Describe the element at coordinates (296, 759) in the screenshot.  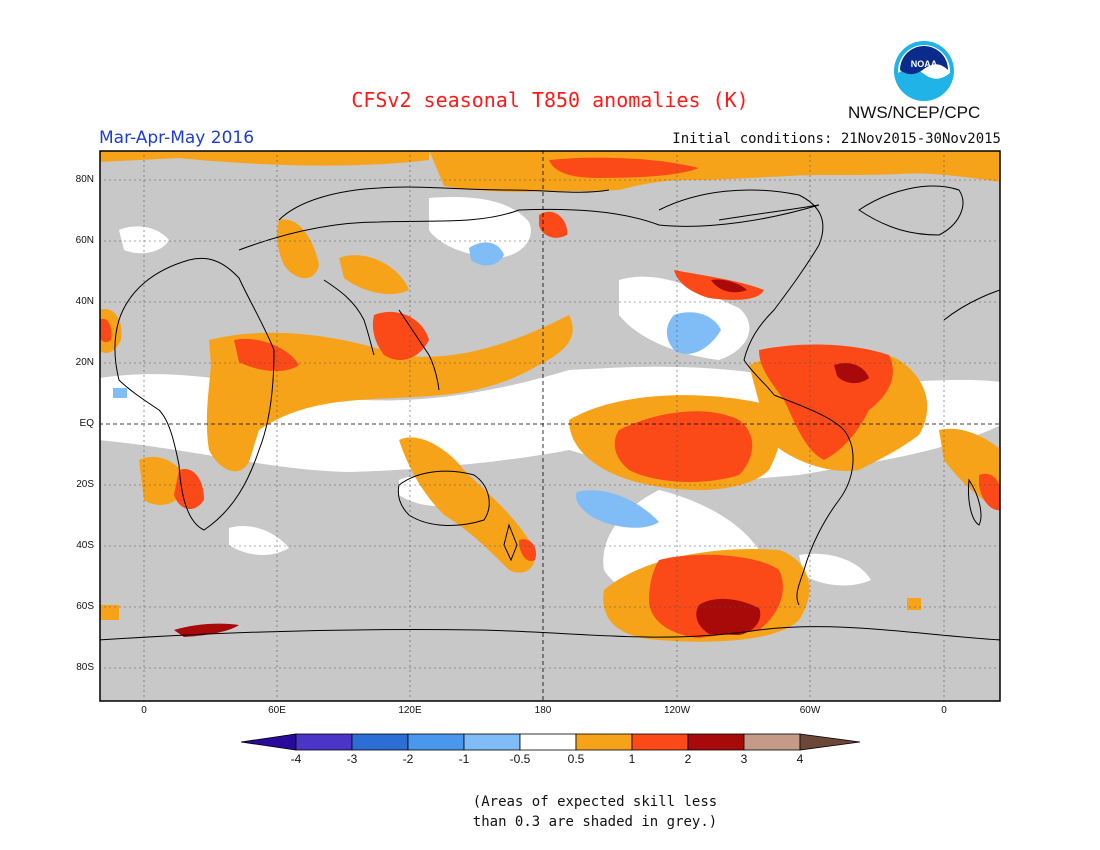
I see `colorbar-label: -4` at that location.